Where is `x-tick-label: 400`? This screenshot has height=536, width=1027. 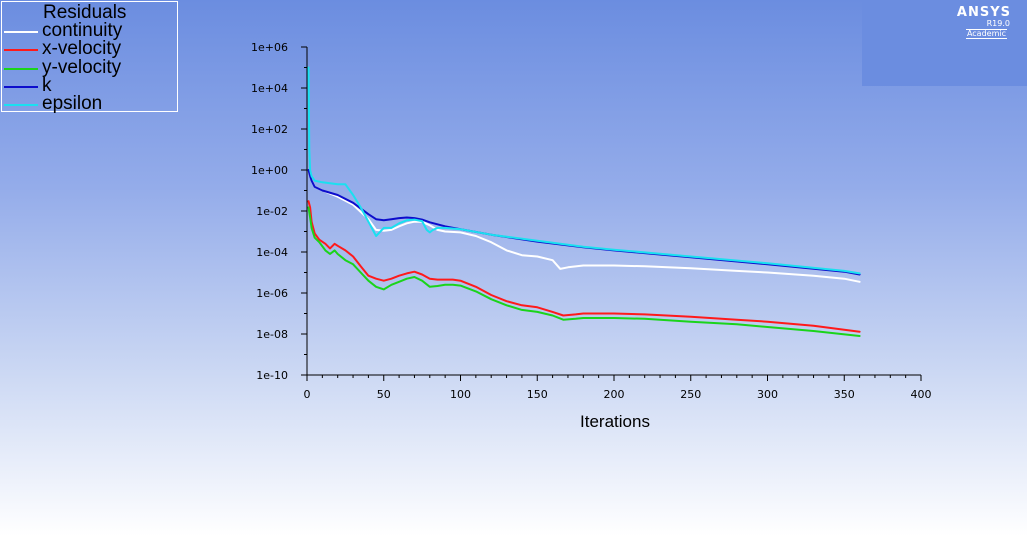
x-tick-label: 400 is located at coordinates (921, 394).